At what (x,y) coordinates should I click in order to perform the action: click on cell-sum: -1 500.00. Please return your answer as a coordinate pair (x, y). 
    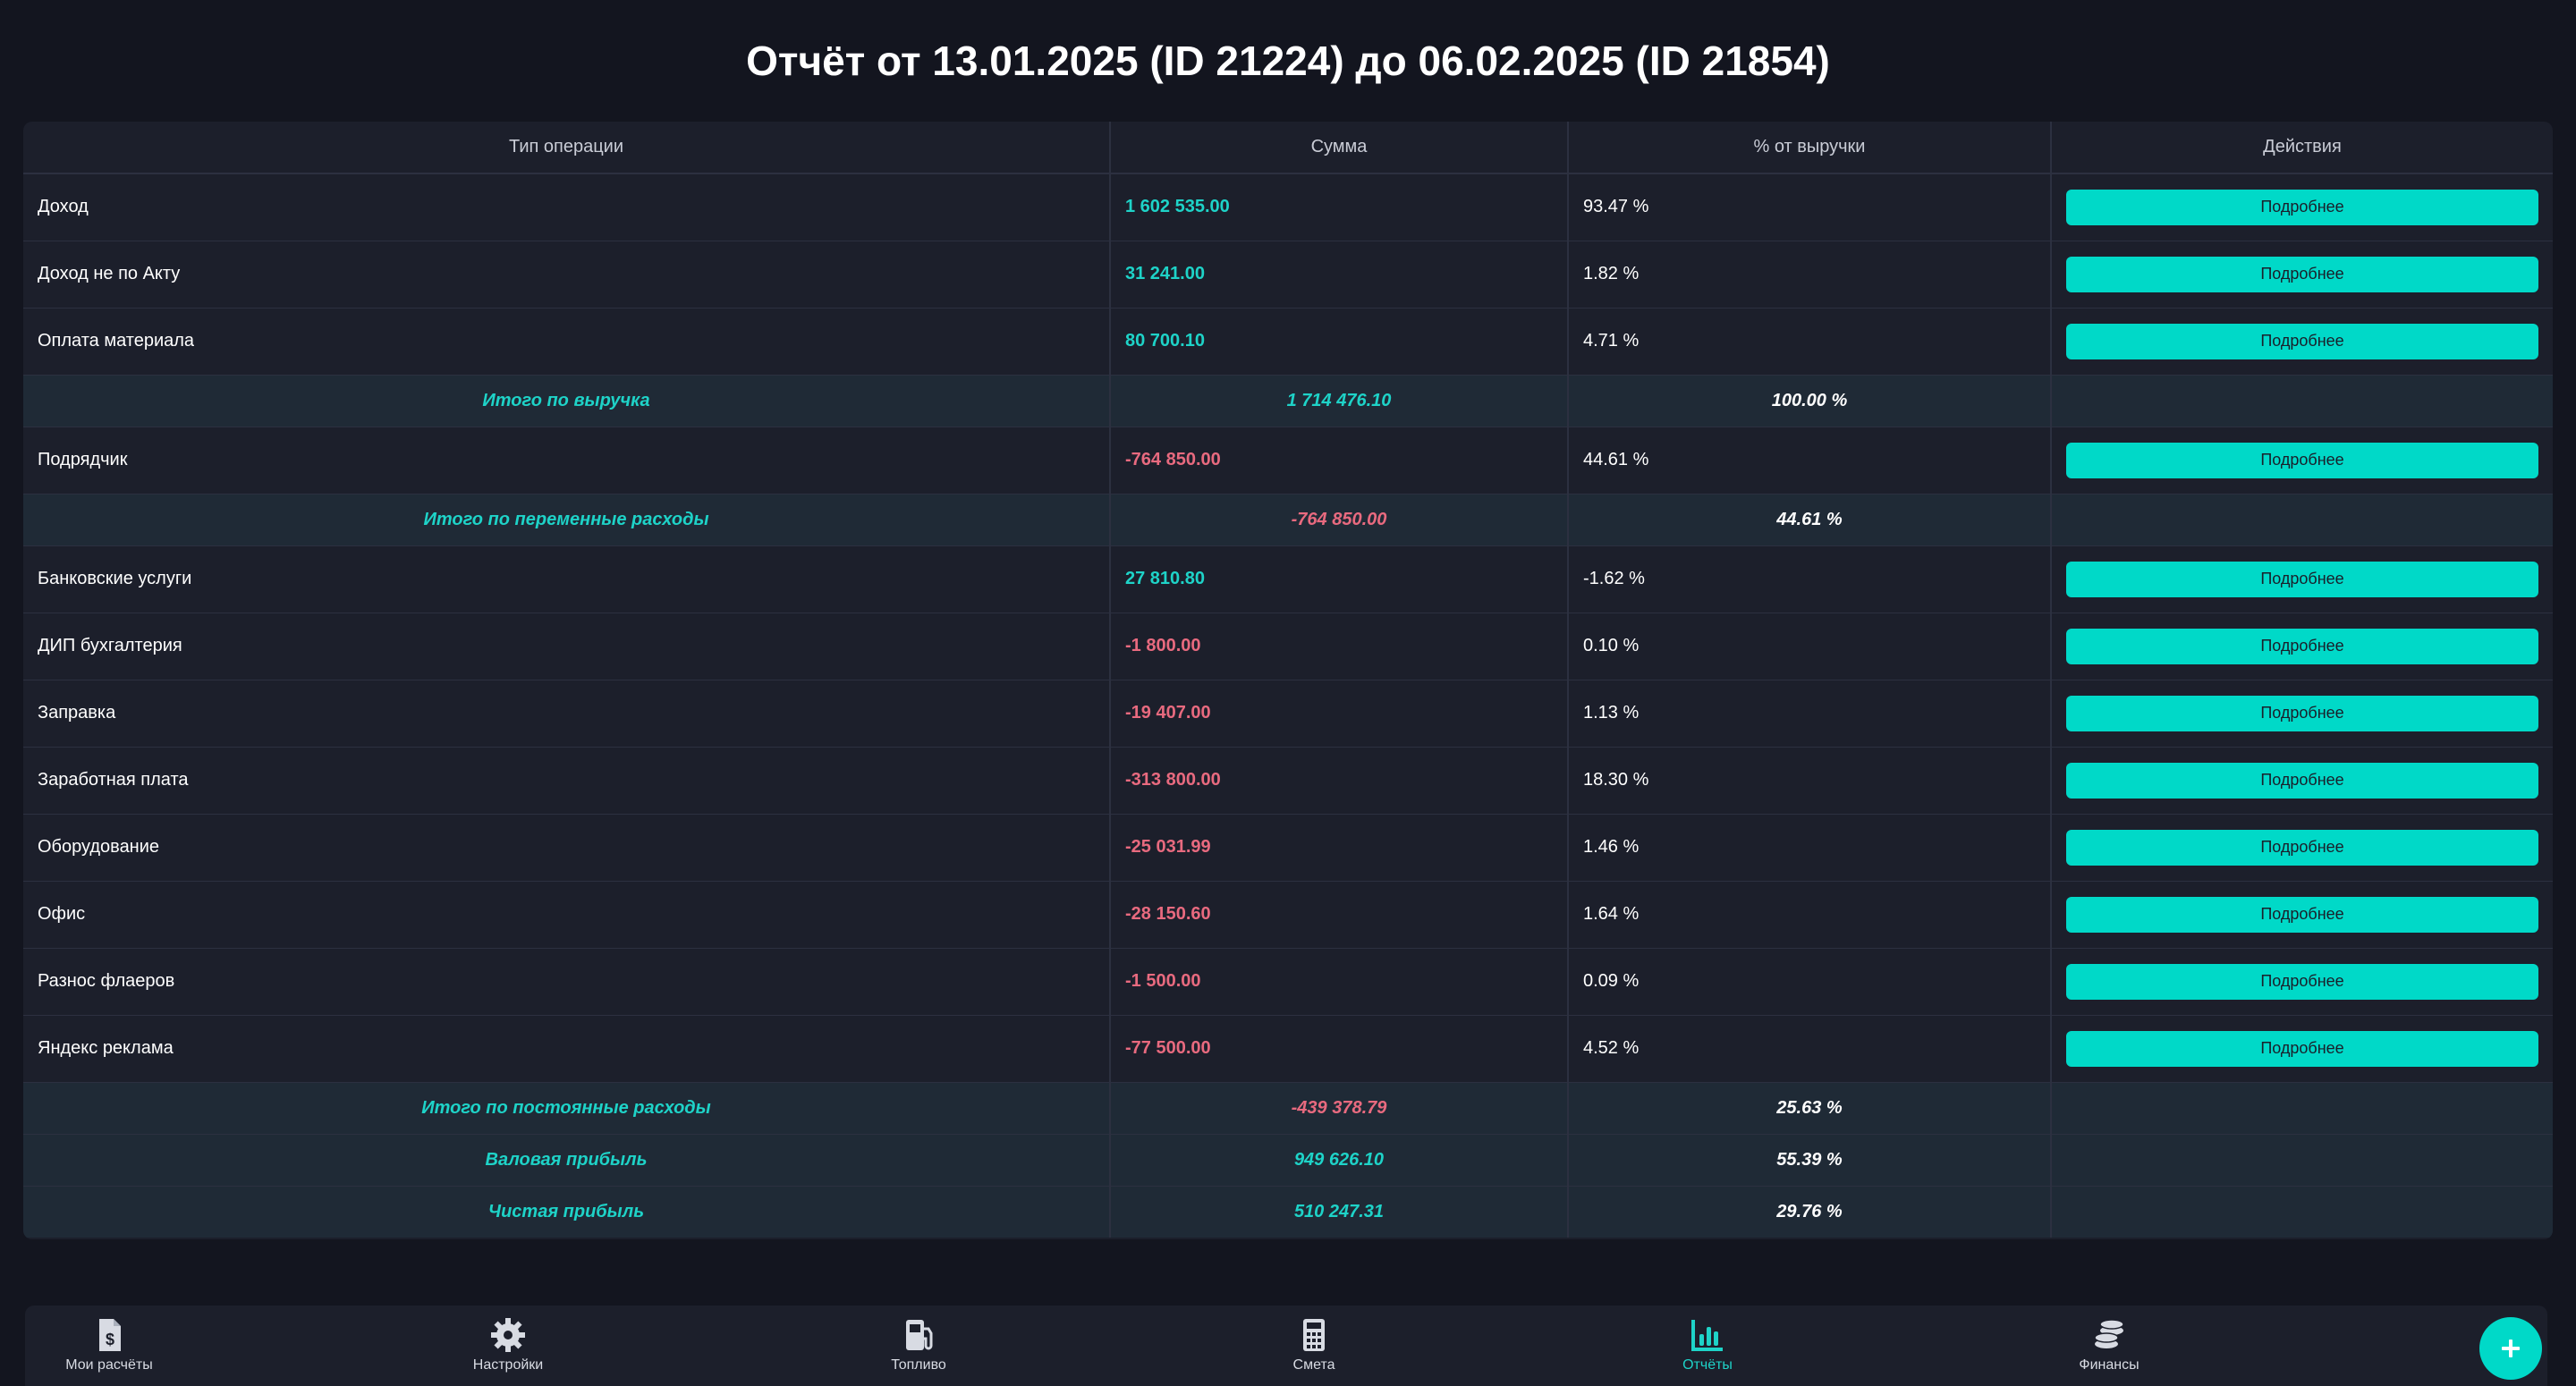
    Looking at the image, I should click on (1339, 981).